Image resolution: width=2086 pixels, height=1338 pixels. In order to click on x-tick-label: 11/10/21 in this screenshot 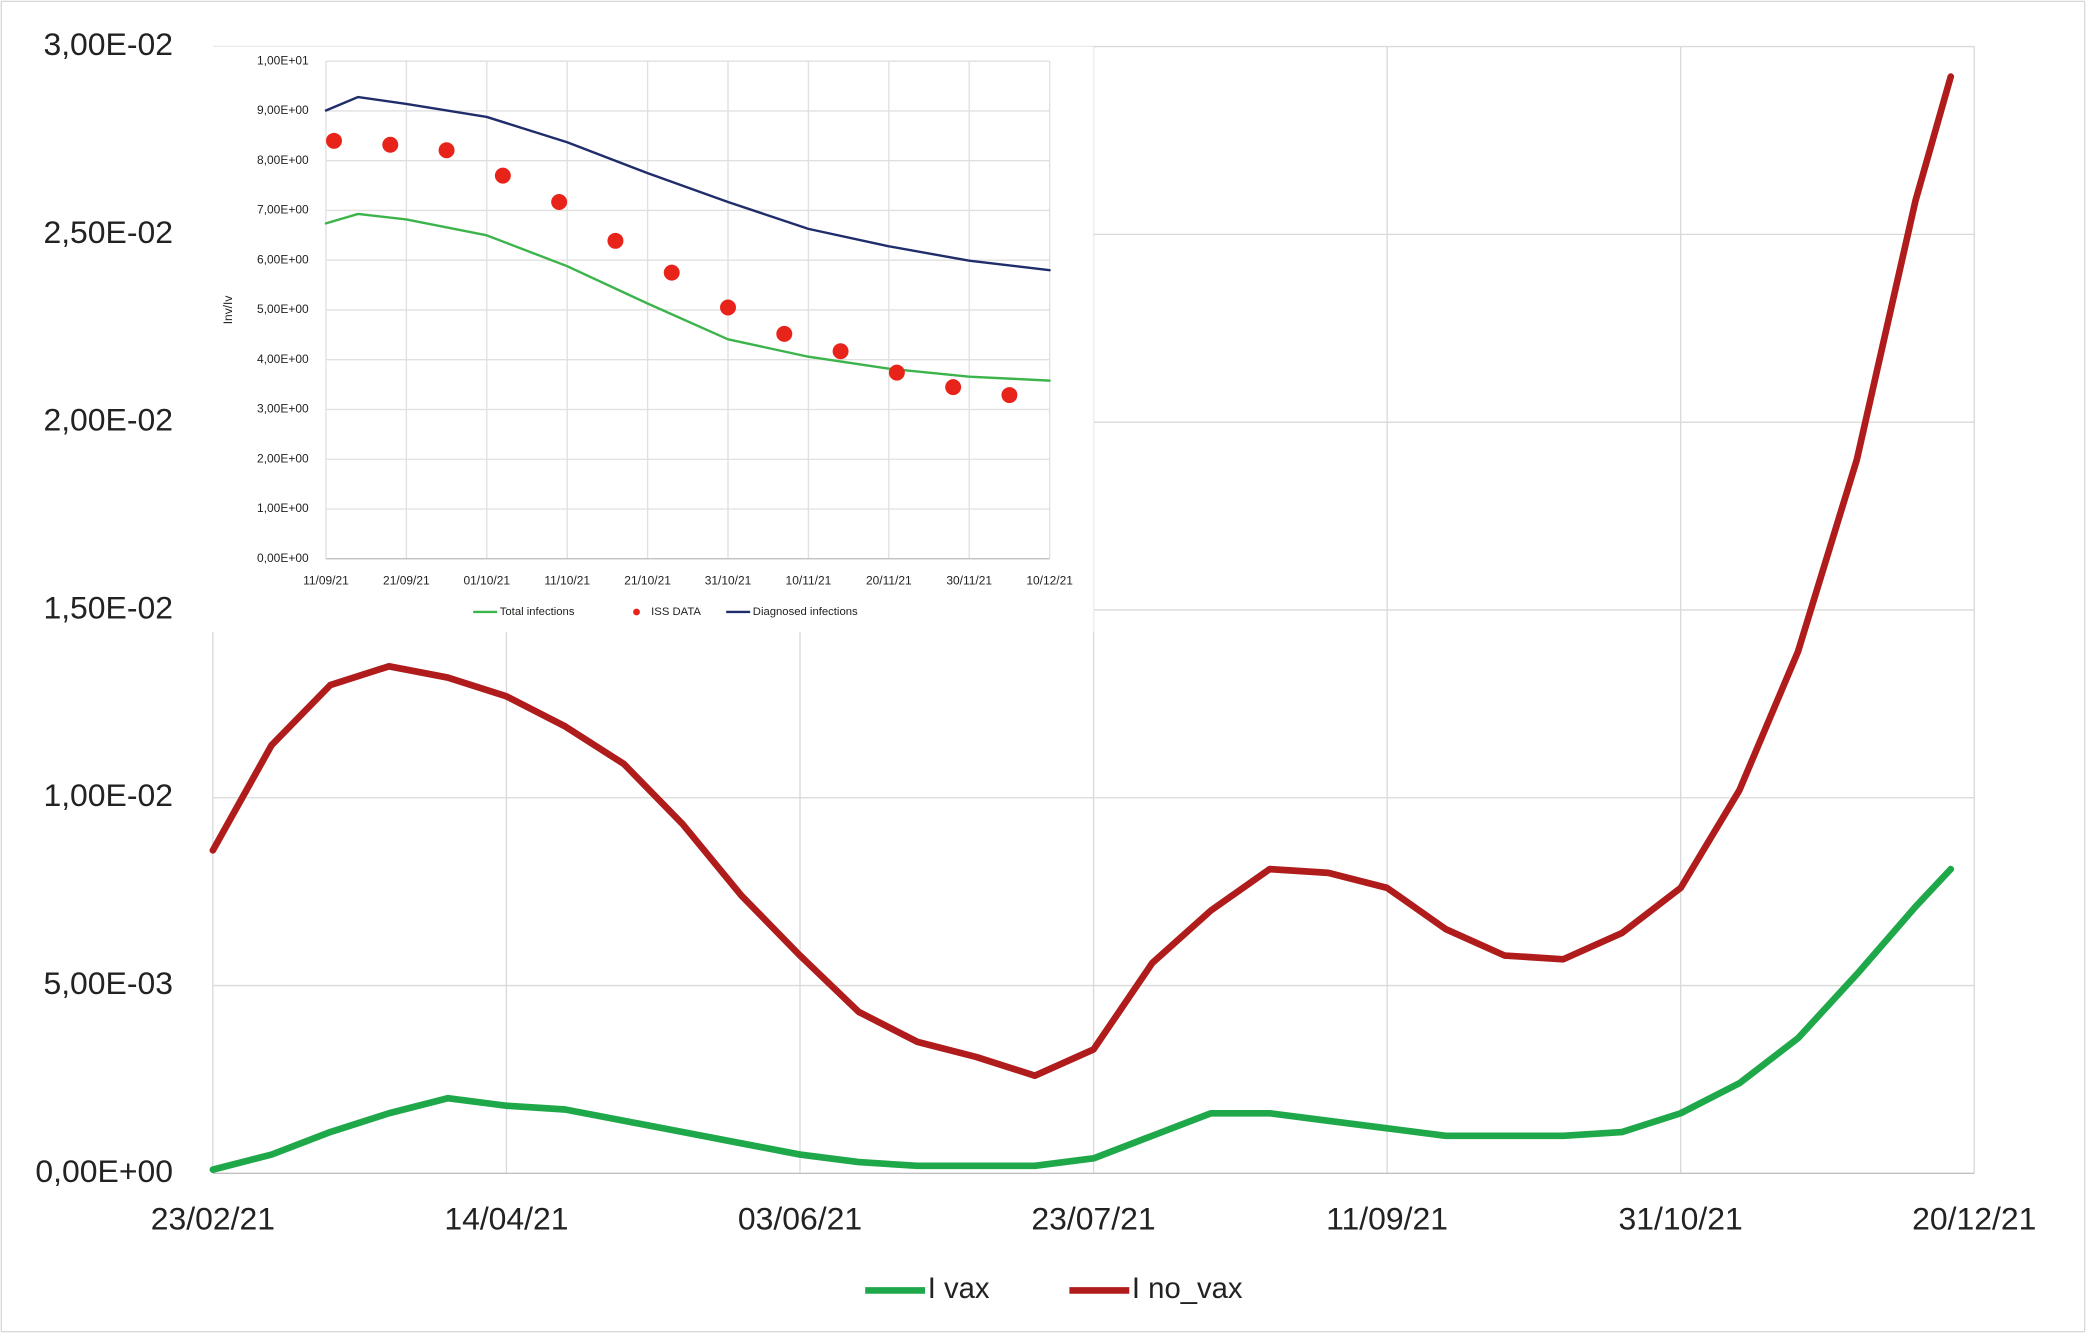, I will do `click(567, 581)`.